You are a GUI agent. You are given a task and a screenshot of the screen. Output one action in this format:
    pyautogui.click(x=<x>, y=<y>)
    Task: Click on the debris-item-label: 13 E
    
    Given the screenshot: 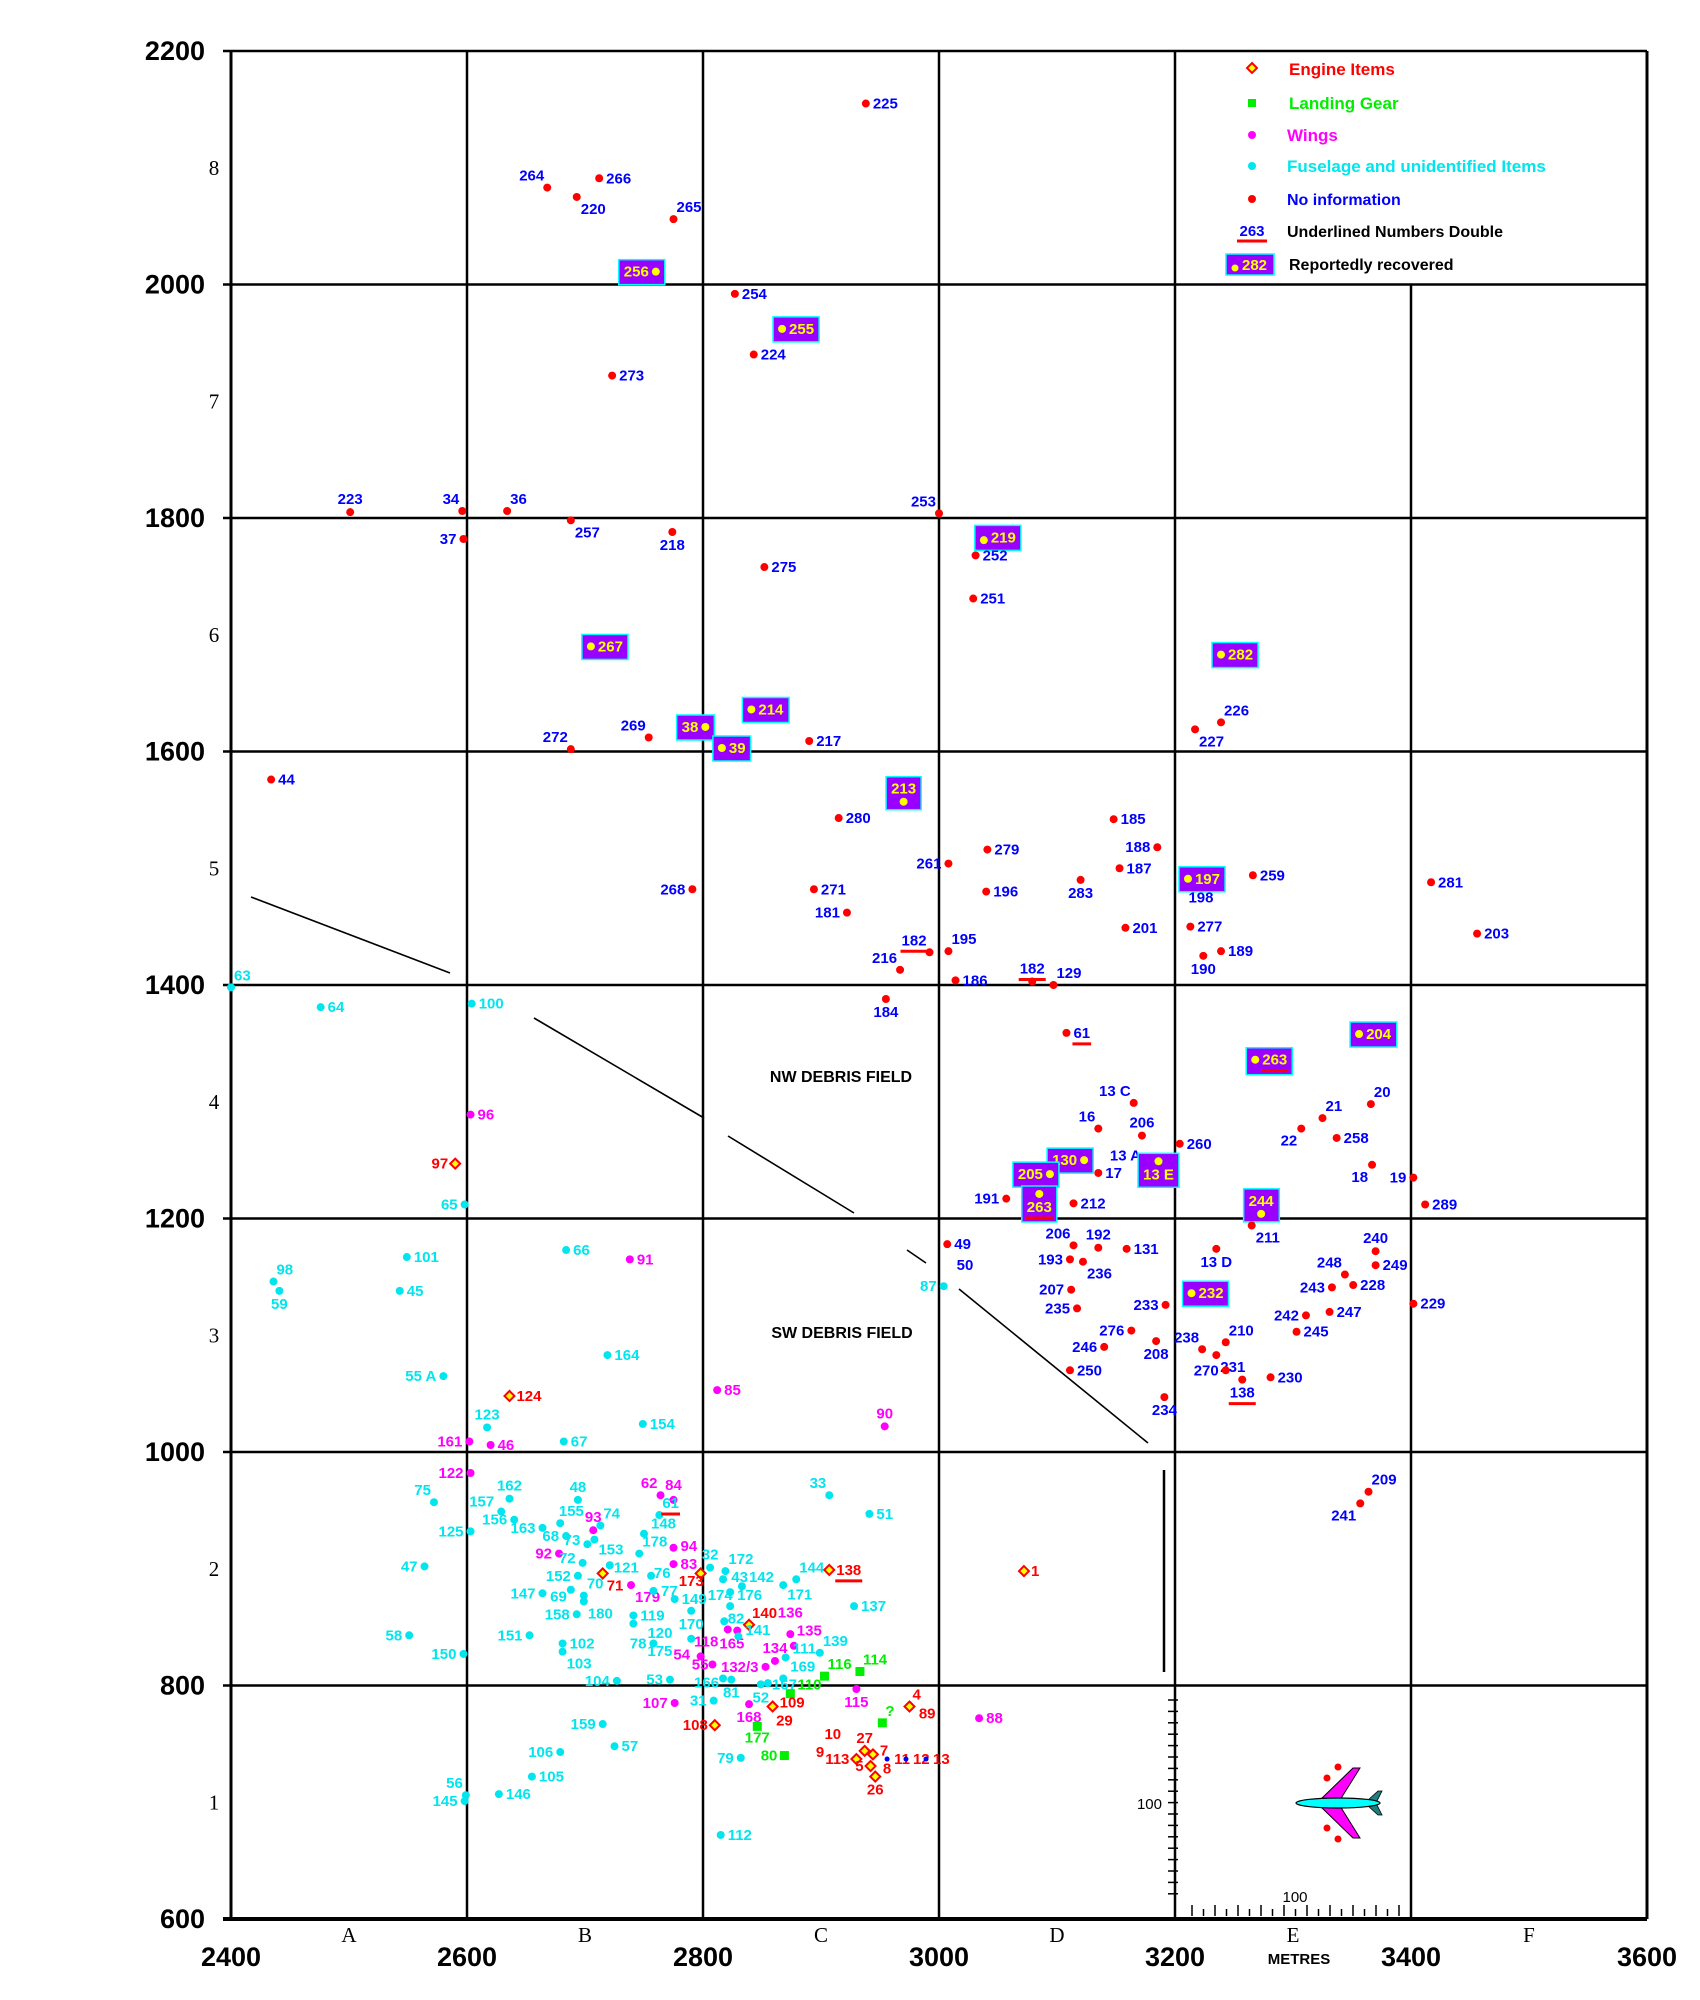 What is the action you would take?
    pyautogui.click(x=1158, y=1174)
    